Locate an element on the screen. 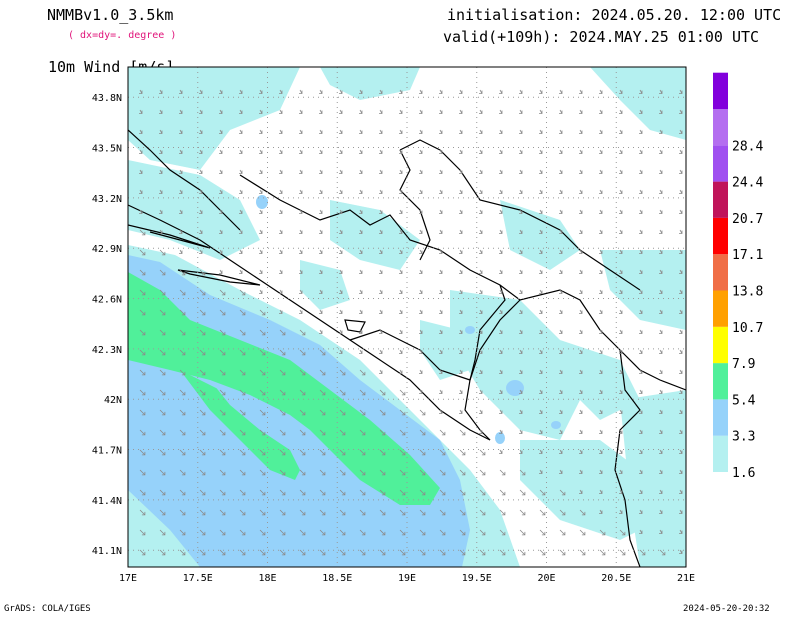 The width and height of the screenshot is (800, 618). resolution-note: ( dx=dy=. degree ) is located at coordinates (122, 35).